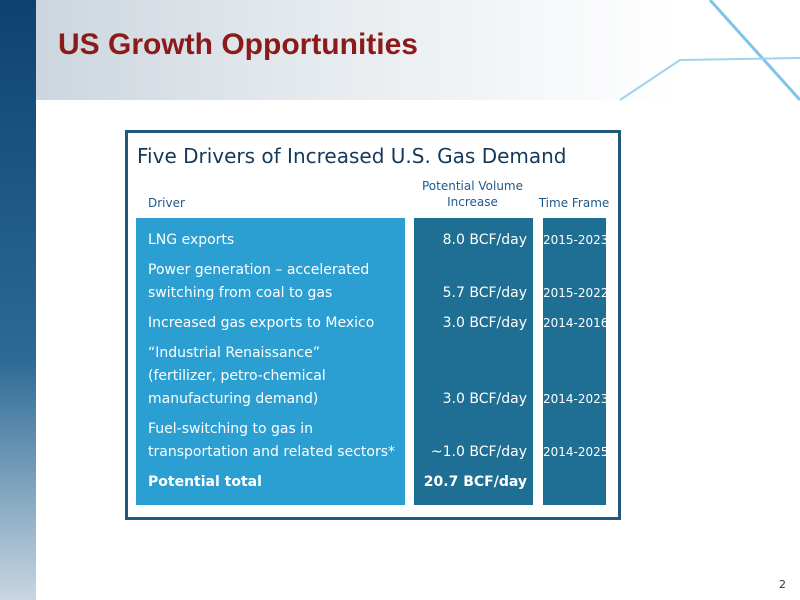 The height and width of the screenshot is (600, 800). I want to click on slide-title: US Growth Opportunities, so click(238, 44).